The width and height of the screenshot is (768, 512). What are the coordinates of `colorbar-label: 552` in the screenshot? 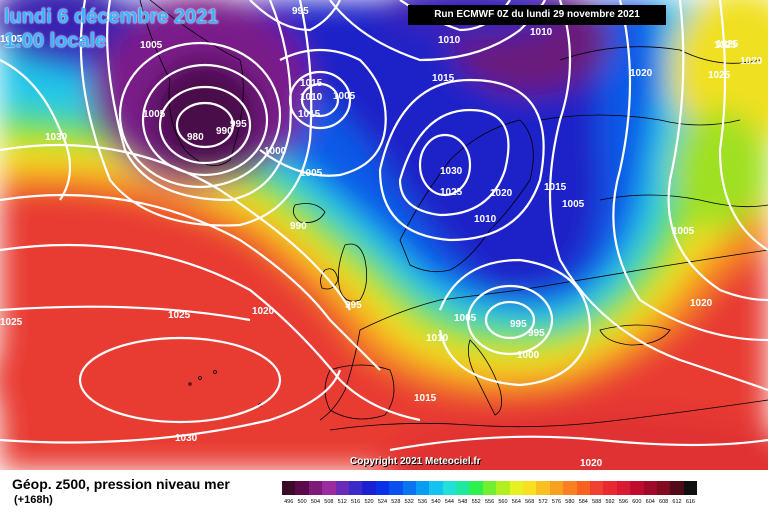 It's located at (476, 502).